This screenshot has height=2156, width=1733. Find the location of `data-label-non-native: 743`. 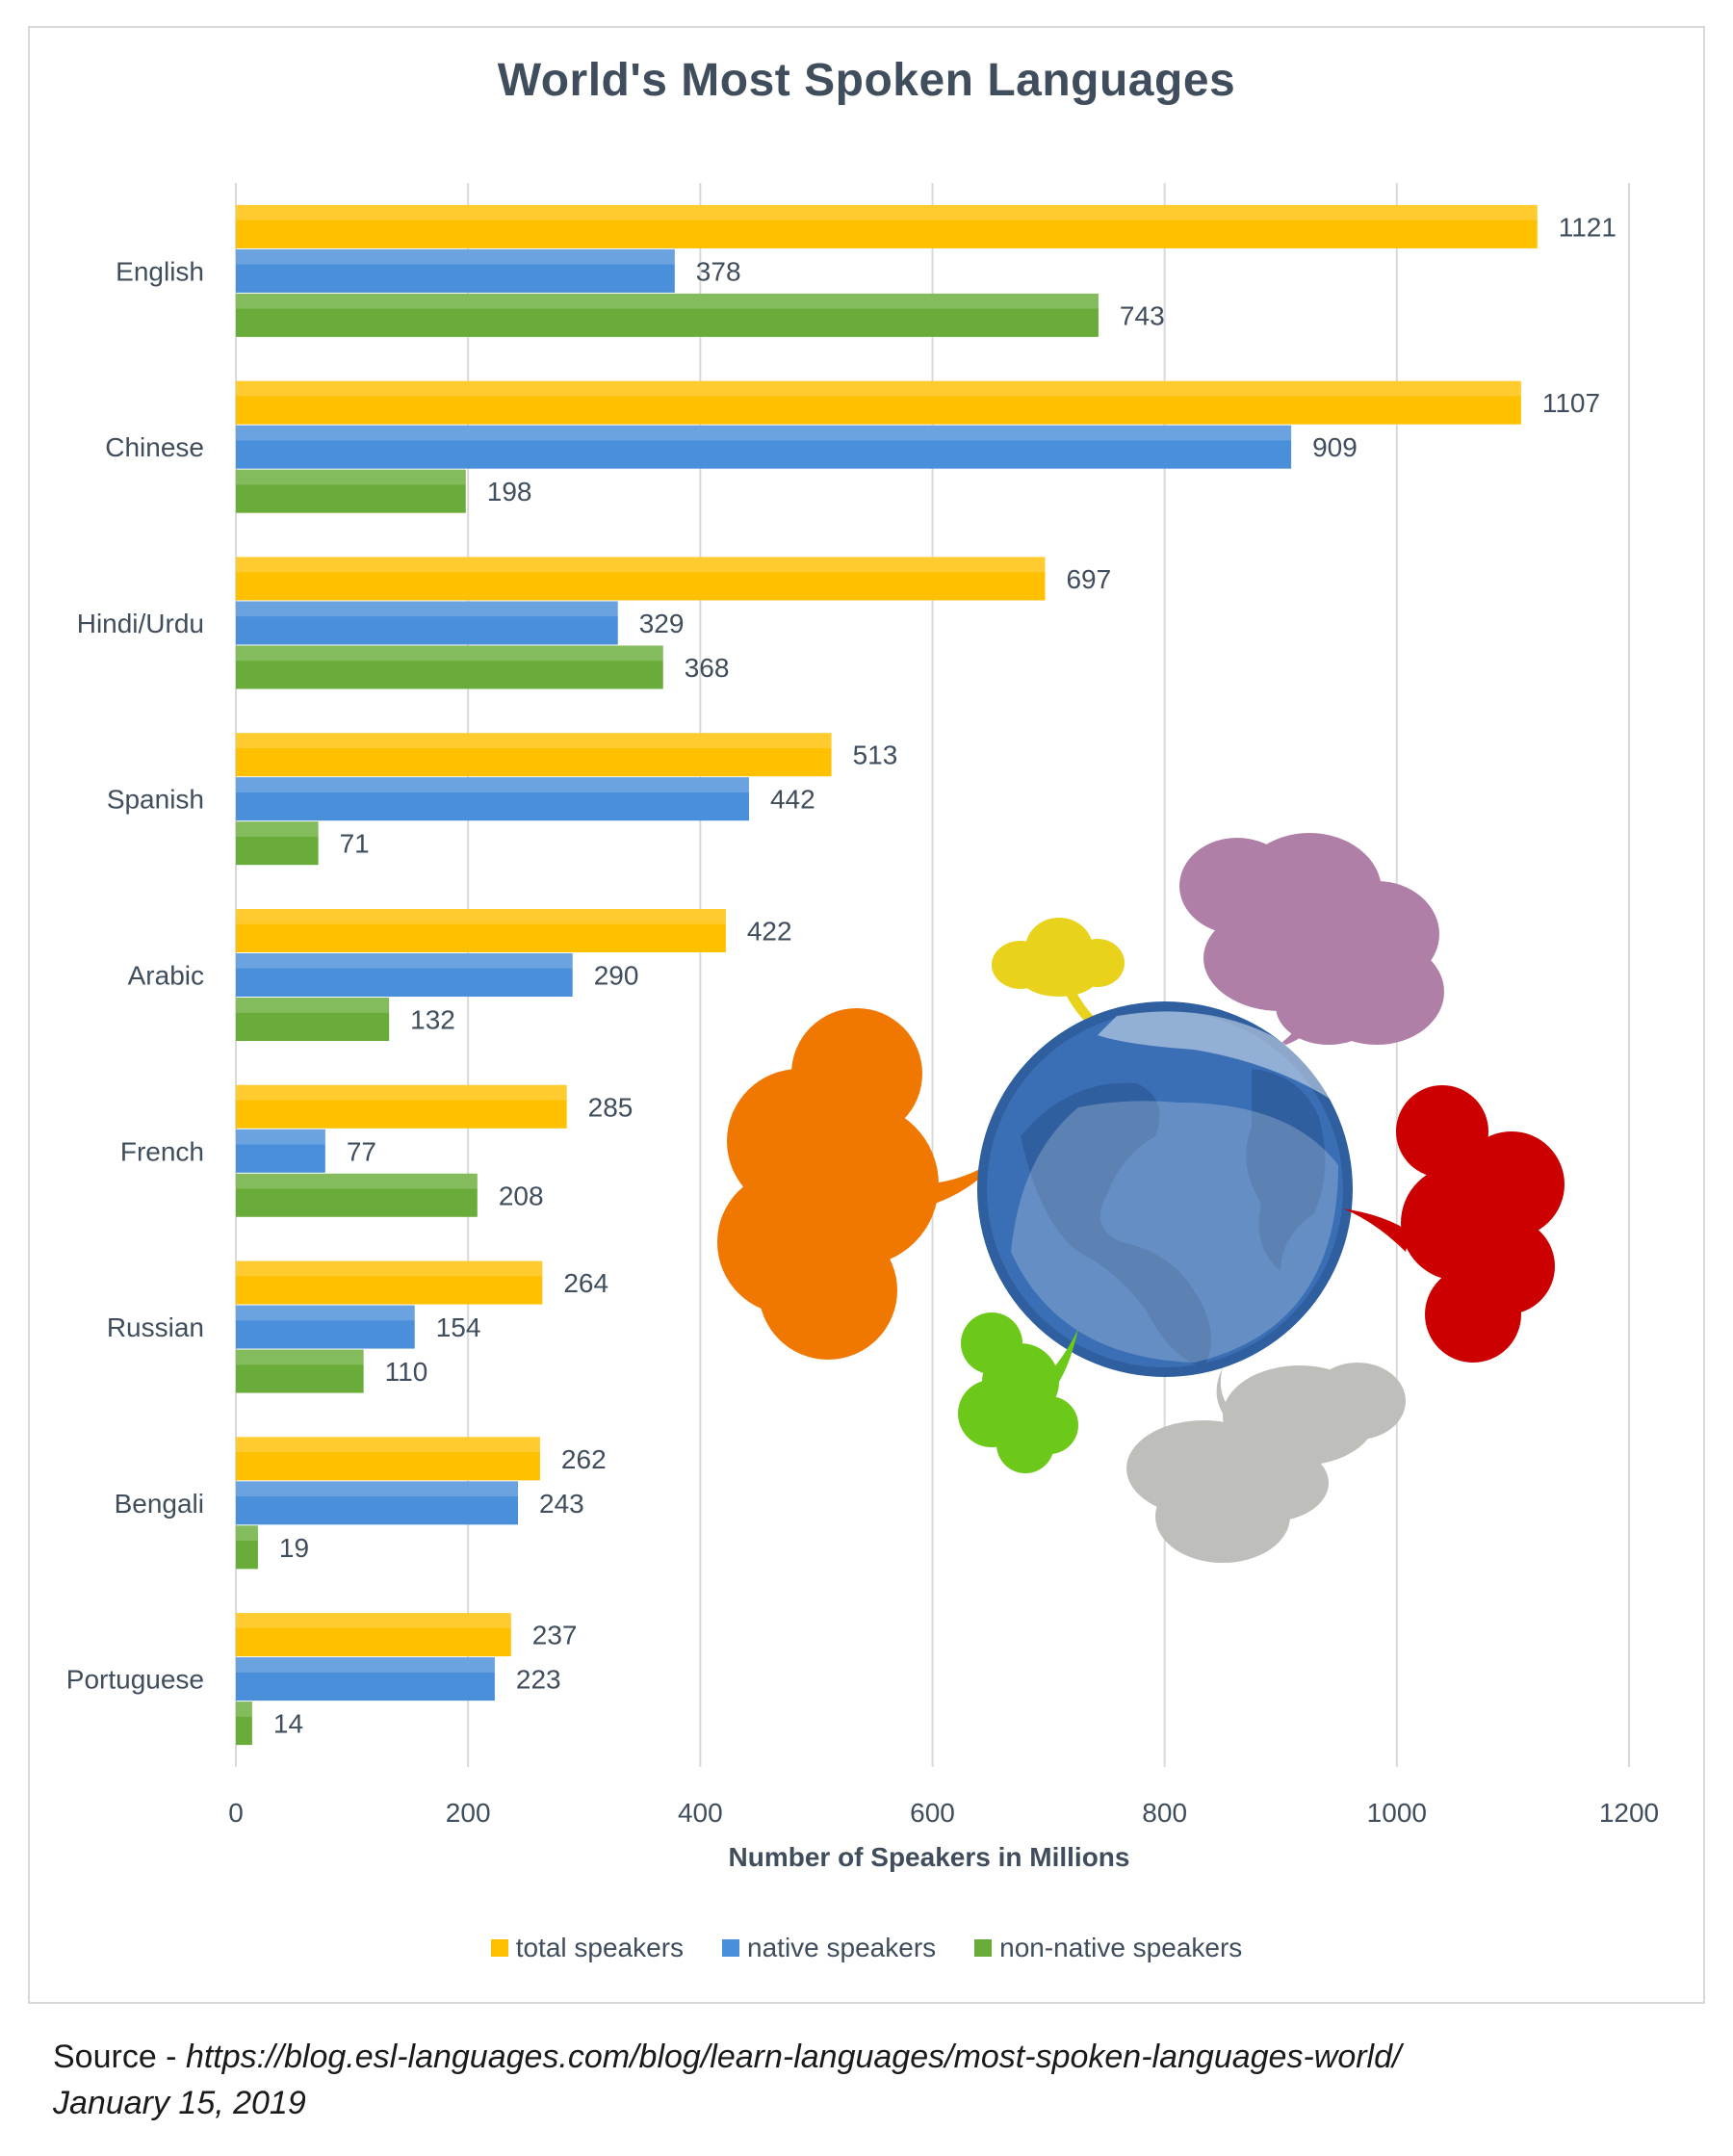

data-label-non-native: 743 is located at coordinates (1142, 315).